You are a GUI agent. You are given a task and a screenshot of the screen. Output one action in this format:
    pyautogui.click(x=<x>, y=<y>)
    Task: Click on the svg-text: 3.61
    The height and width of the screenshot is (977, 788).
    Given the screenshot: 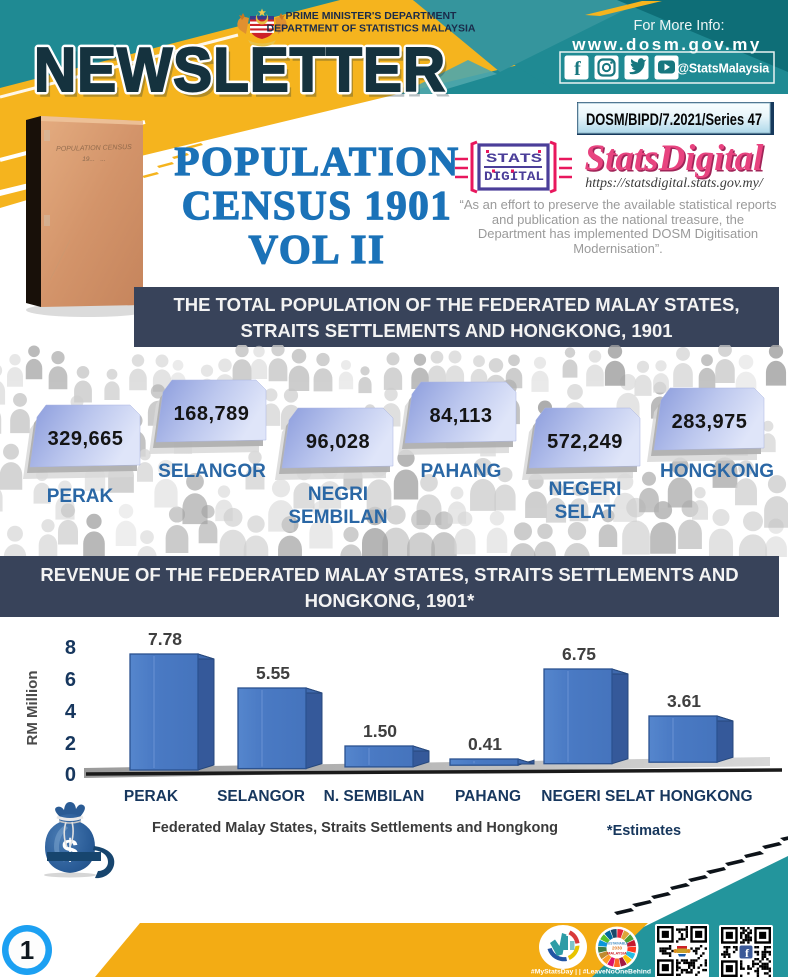 What is the action you would take?
    pyautogui.click(x=684, y=701)
    